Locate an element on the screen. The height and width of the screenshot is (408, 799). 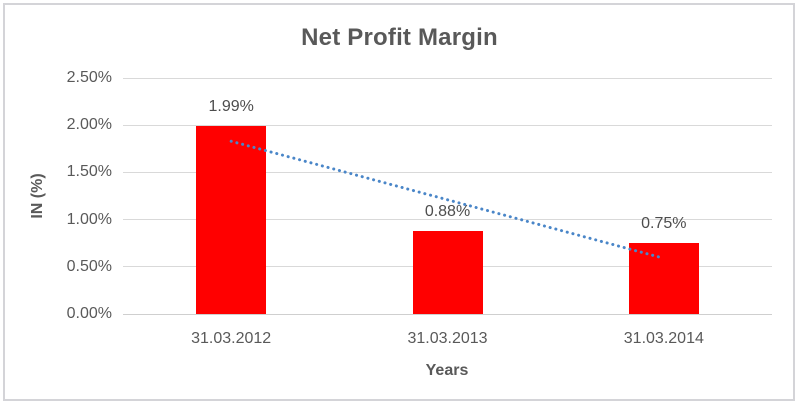
x-axis-title: Years is located at coordinates (447, 370).